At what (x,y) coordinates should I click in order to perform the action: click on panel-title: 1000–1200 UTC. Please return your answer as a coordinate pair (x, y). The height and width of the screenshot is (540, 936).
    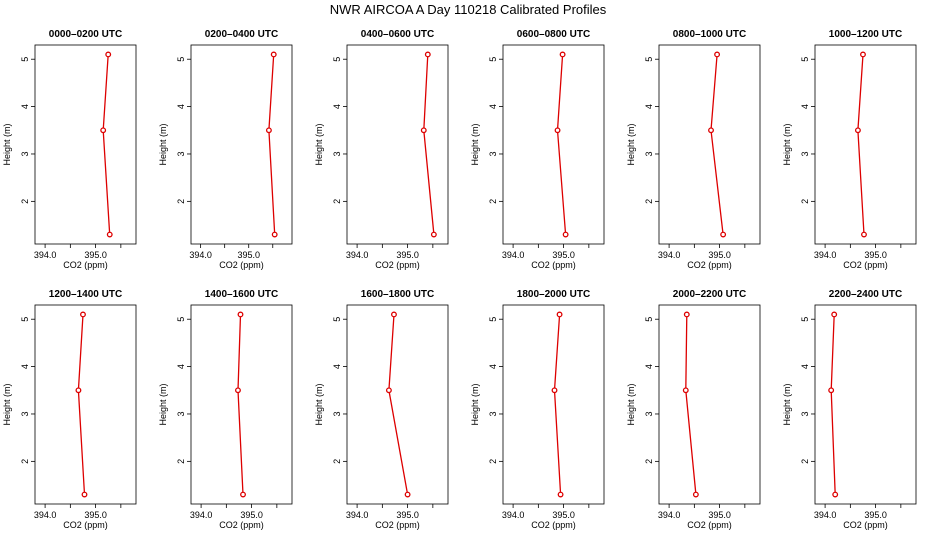
    Looking at the image, I should click on (865, 34).